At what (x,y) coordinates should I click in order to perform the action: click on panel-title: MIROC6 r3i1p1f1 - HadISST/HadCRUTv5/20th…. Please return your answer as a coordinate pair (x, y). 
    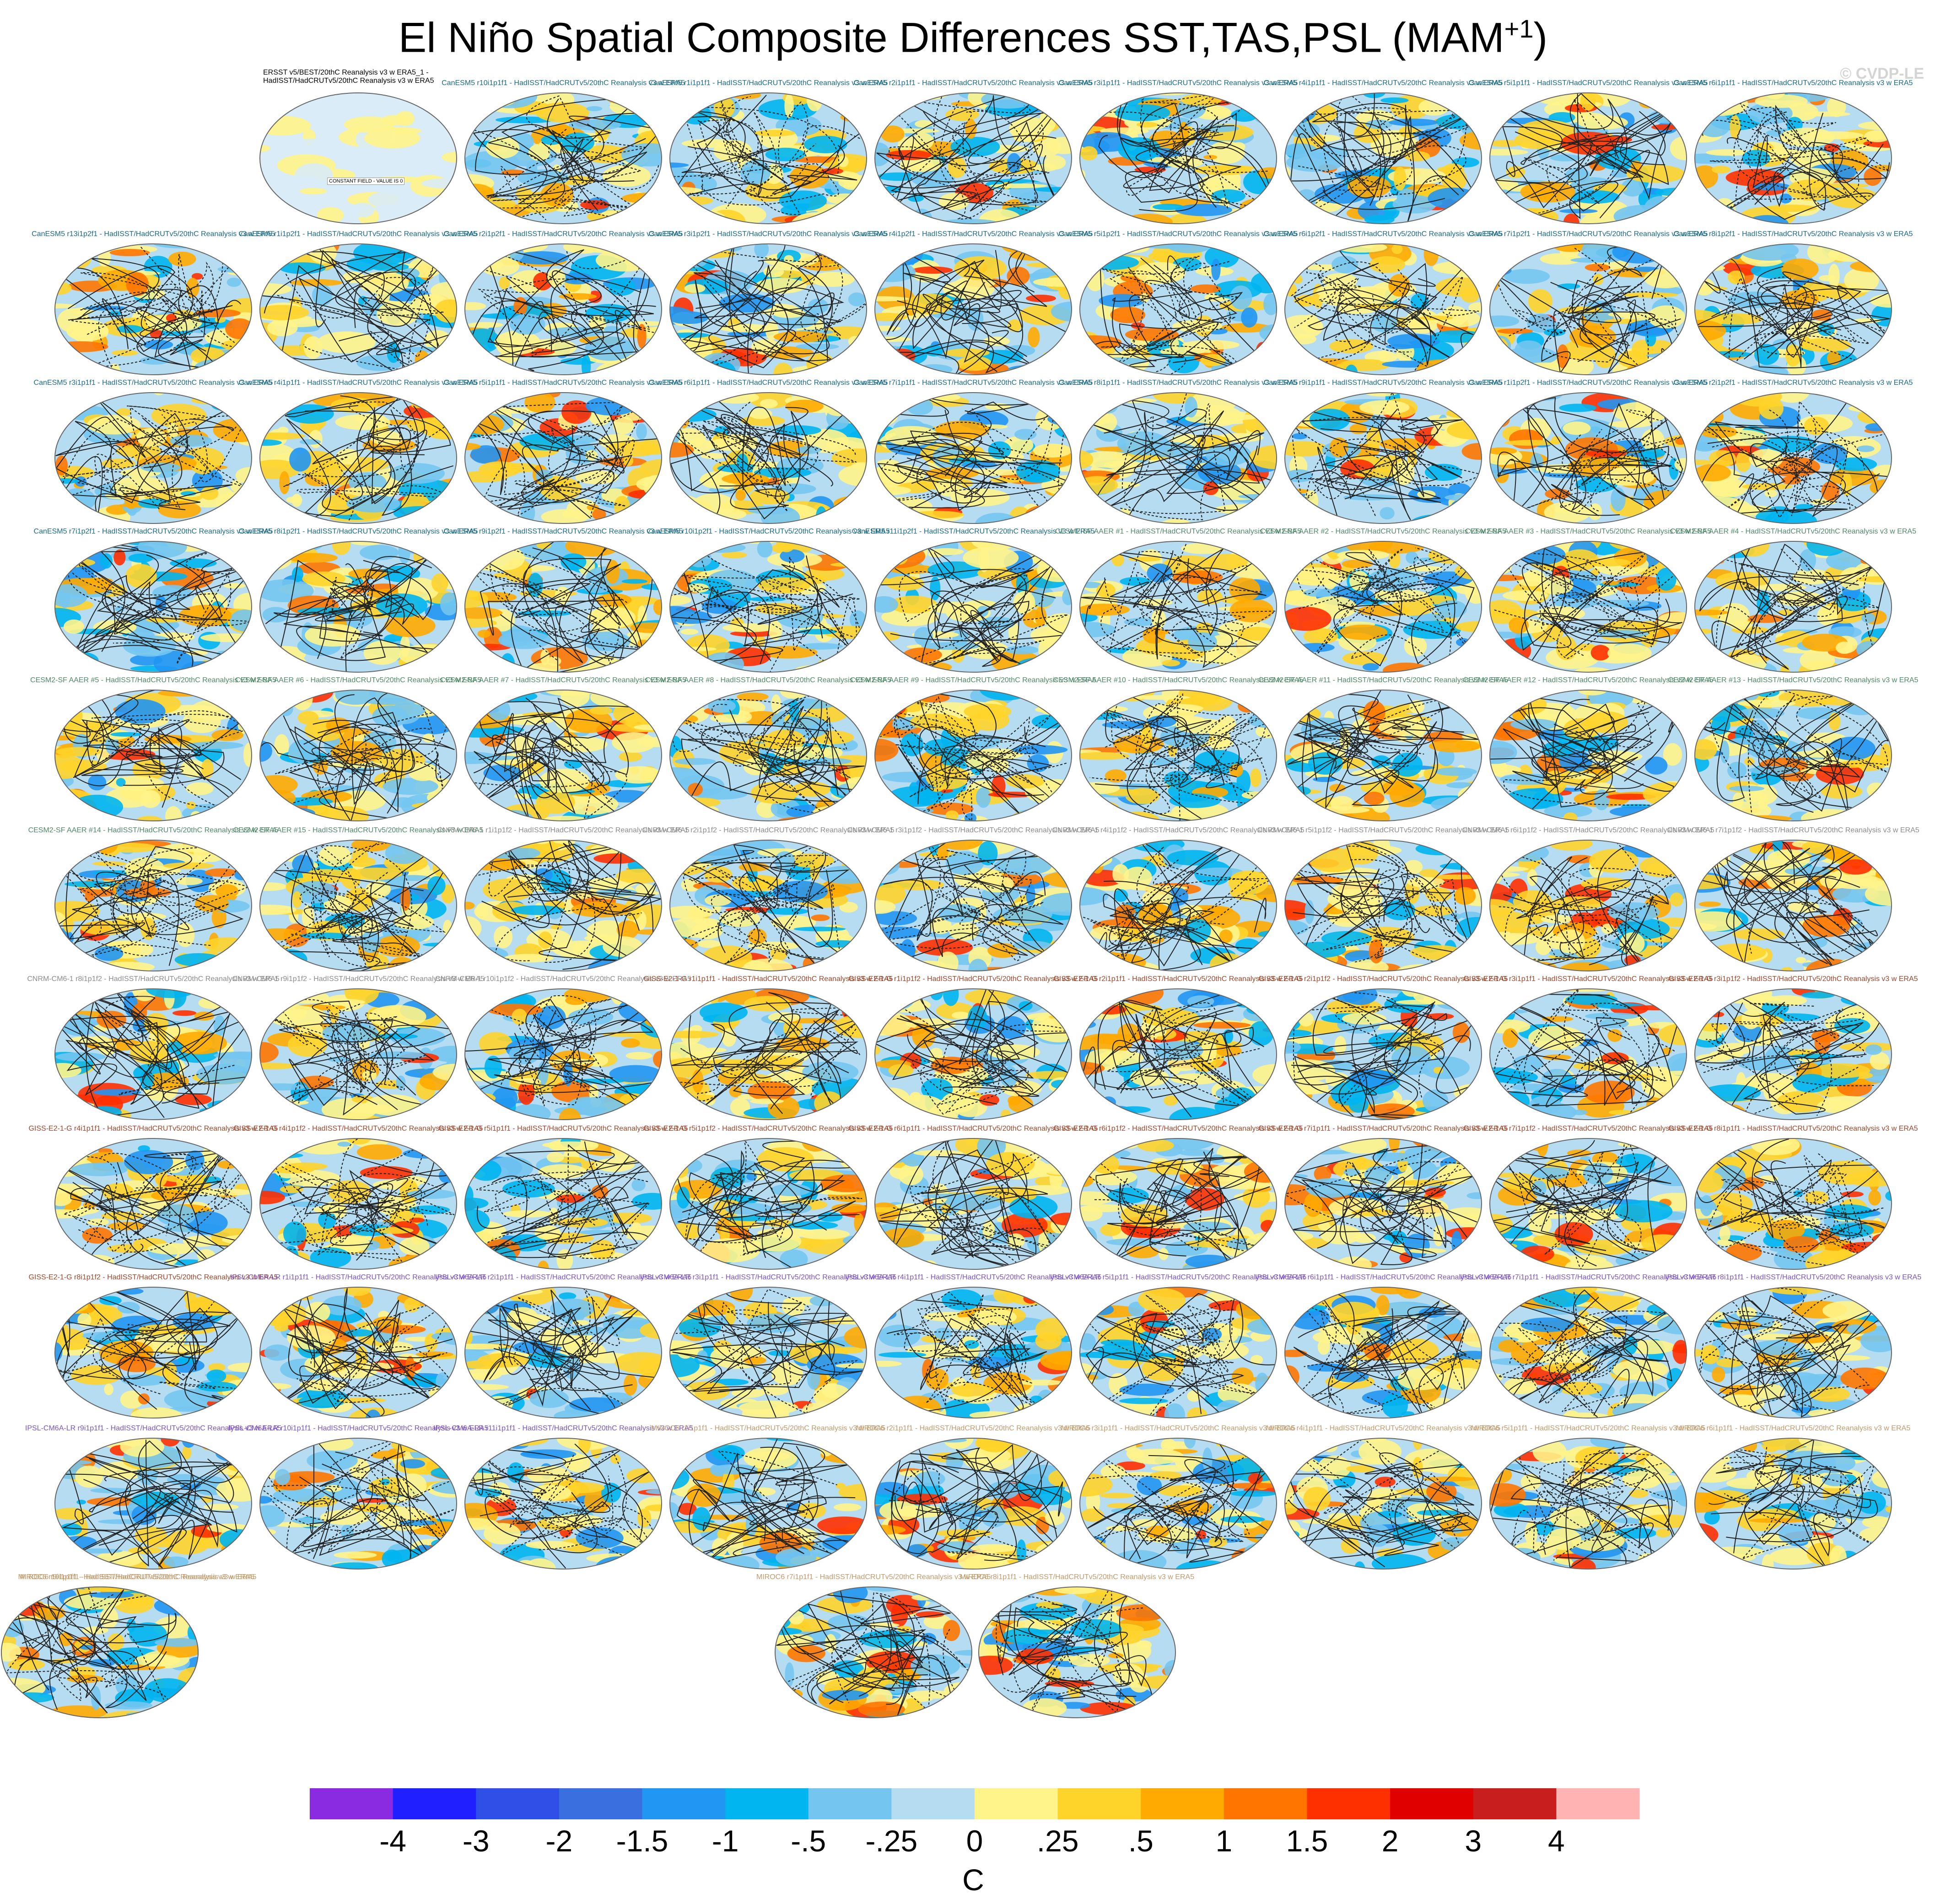
    Looking at the image, I should click on (1178, 1428).